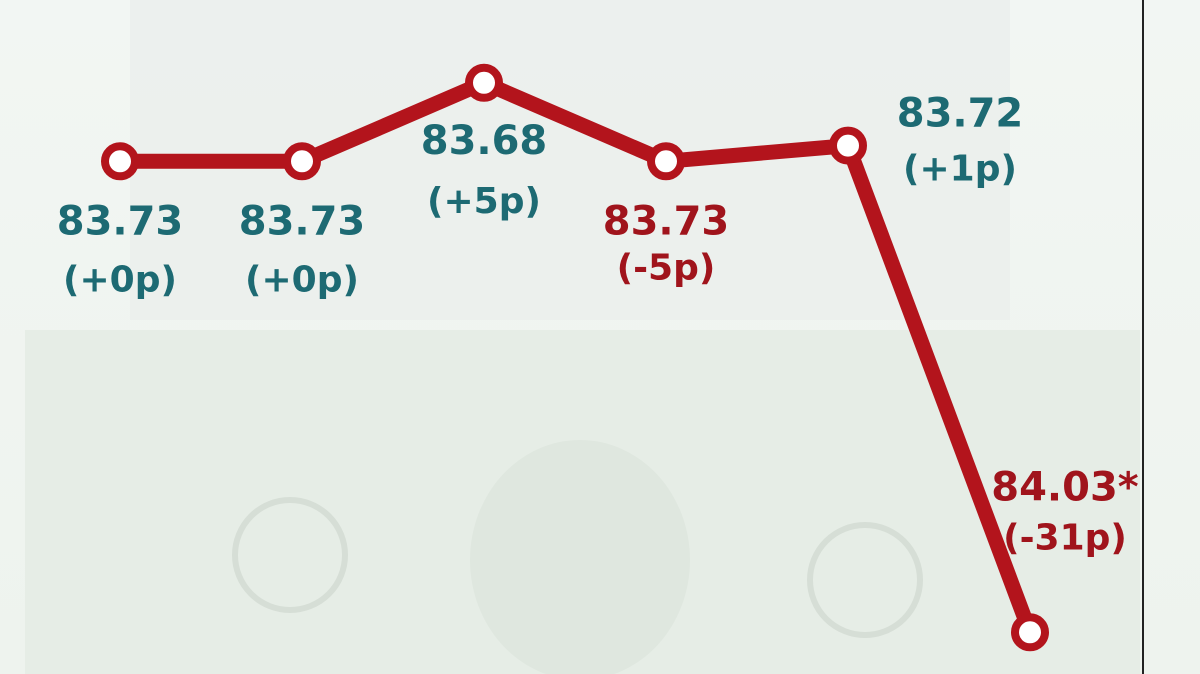  I want to click on change-label: (-5p), so click(666, 267).